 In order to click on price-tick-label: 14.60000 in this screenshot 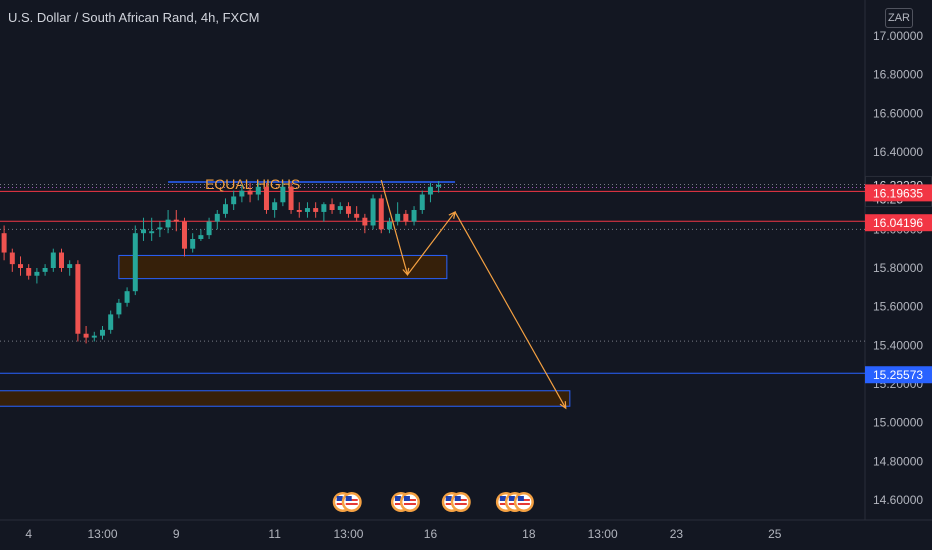, I will do `click(898, 500)`.